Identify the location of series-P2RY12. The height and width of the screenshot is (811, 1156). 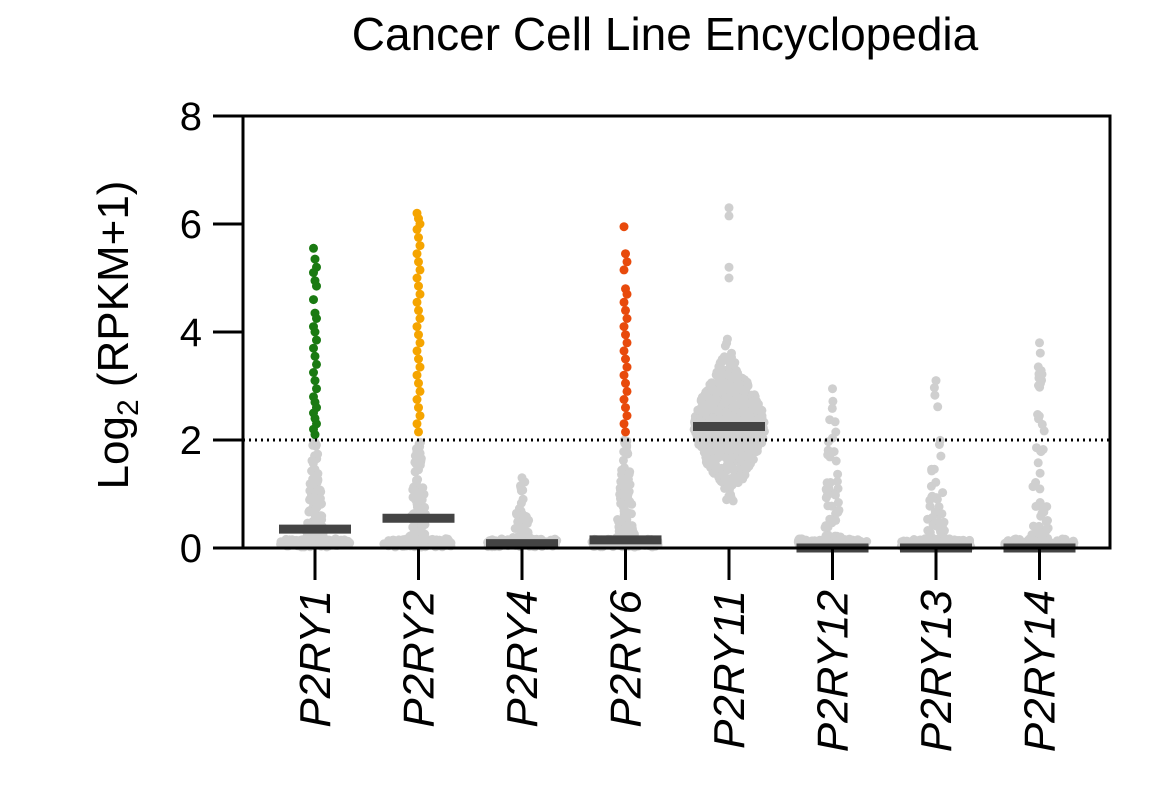
(832, 468).